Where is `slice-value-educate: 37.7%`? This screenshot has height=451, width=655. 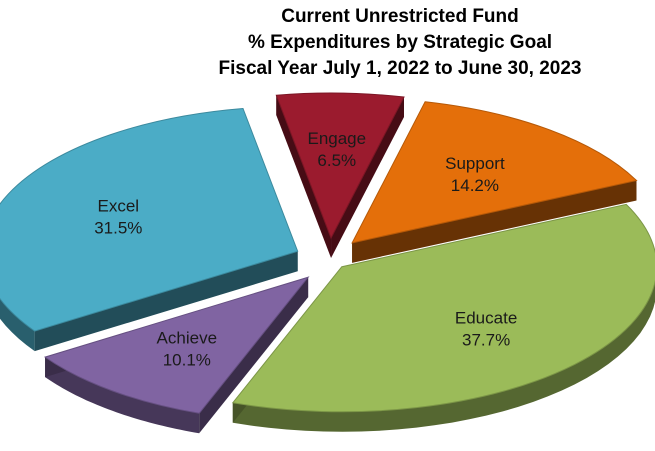 slice-value-educate: 37.7% is located at coordinates (486, 339).